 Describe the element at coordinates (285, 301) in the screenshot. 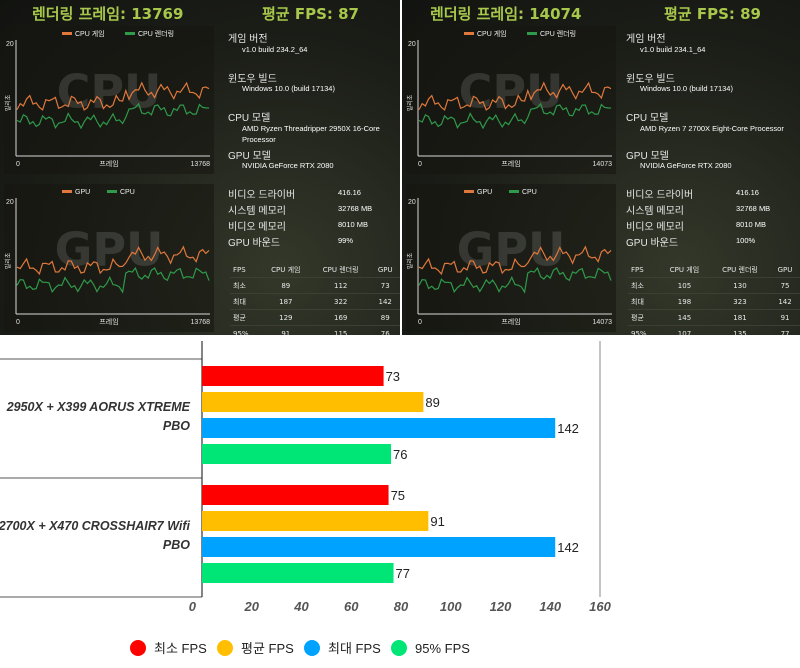

I see `table-cell: 187` at that location.